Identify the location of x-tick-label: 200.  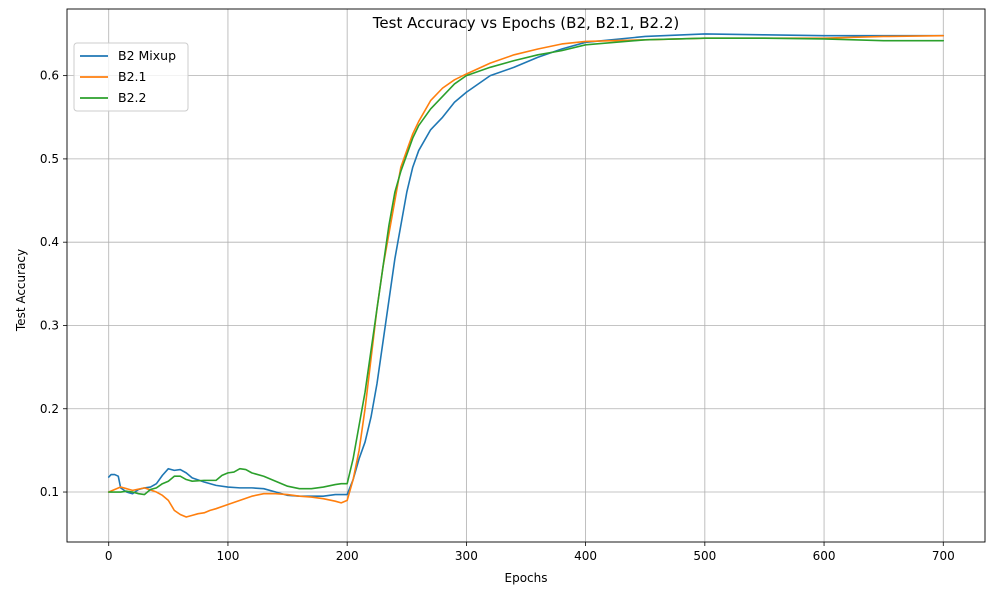
(347, 556).